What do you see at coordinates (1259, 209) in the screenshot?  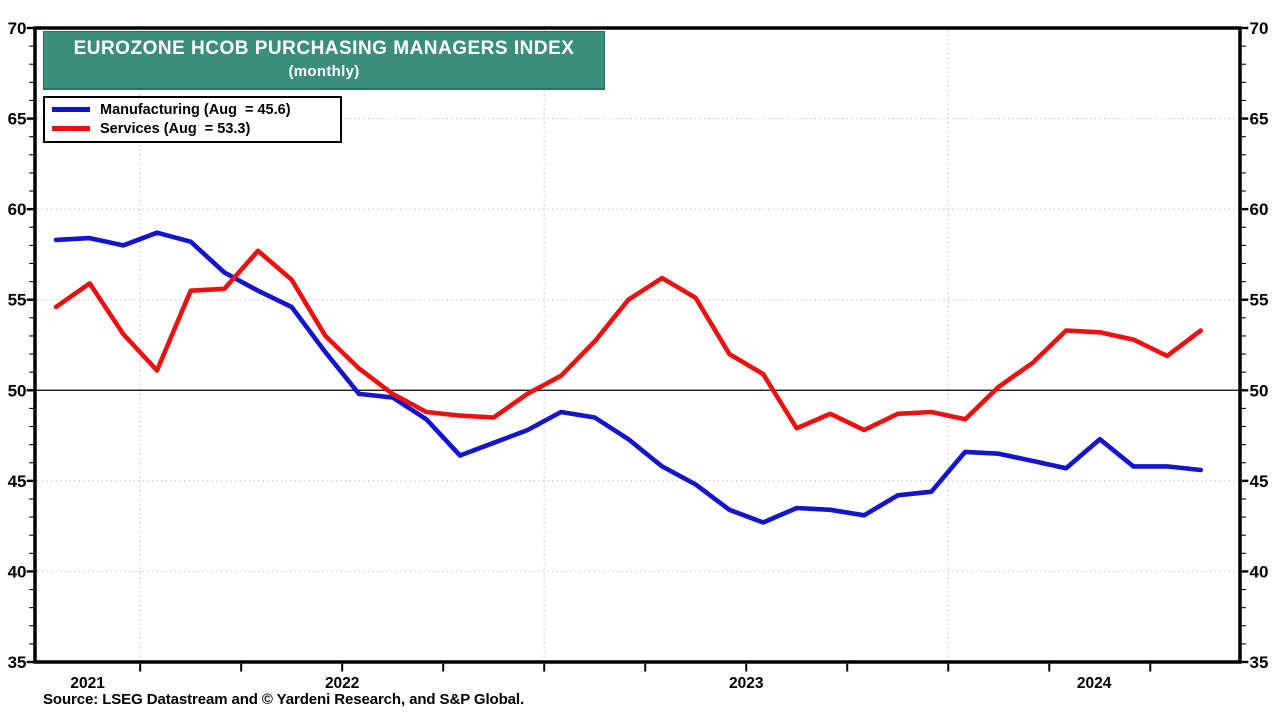 I see `y-axis-tick-label-right: 60` at bounding box center [1259, 209].